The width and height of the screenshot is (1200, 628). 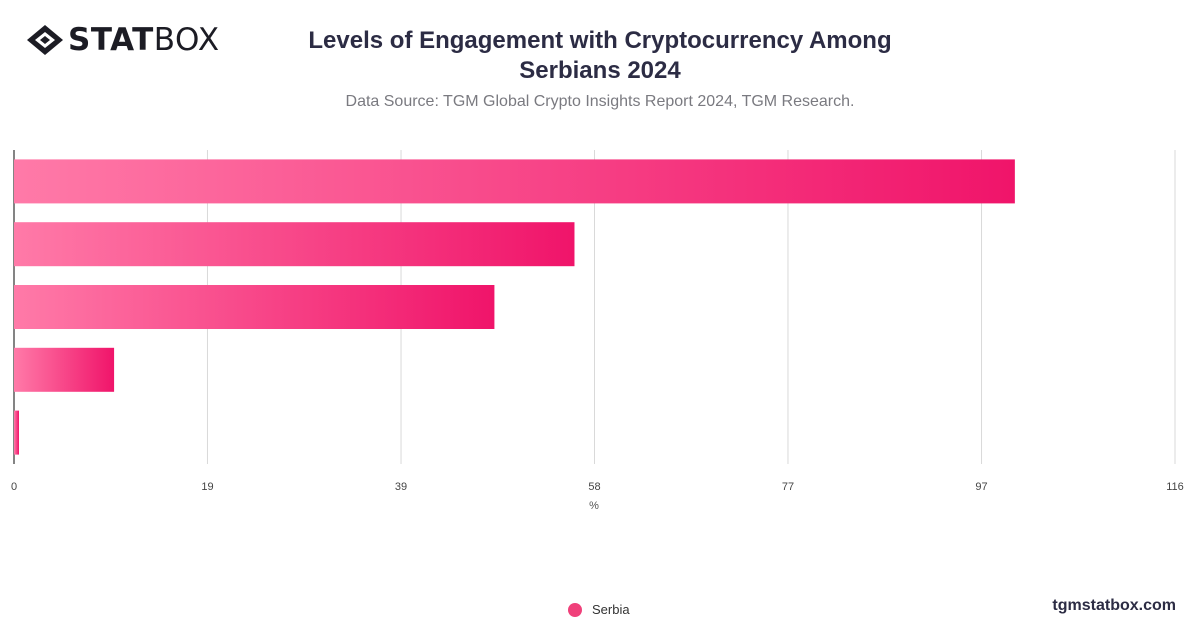 I want to click on x-tick-label: 77, so click(x=788, y=487).